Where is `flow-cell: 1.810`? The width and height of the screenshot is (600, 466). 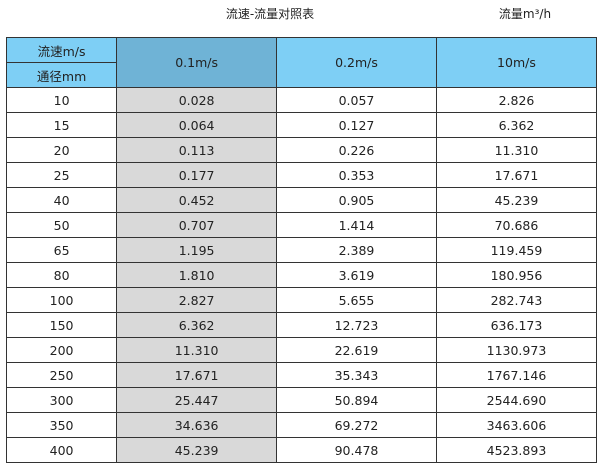 flow-cell: 1.810 is located at coordinates (197, 275).